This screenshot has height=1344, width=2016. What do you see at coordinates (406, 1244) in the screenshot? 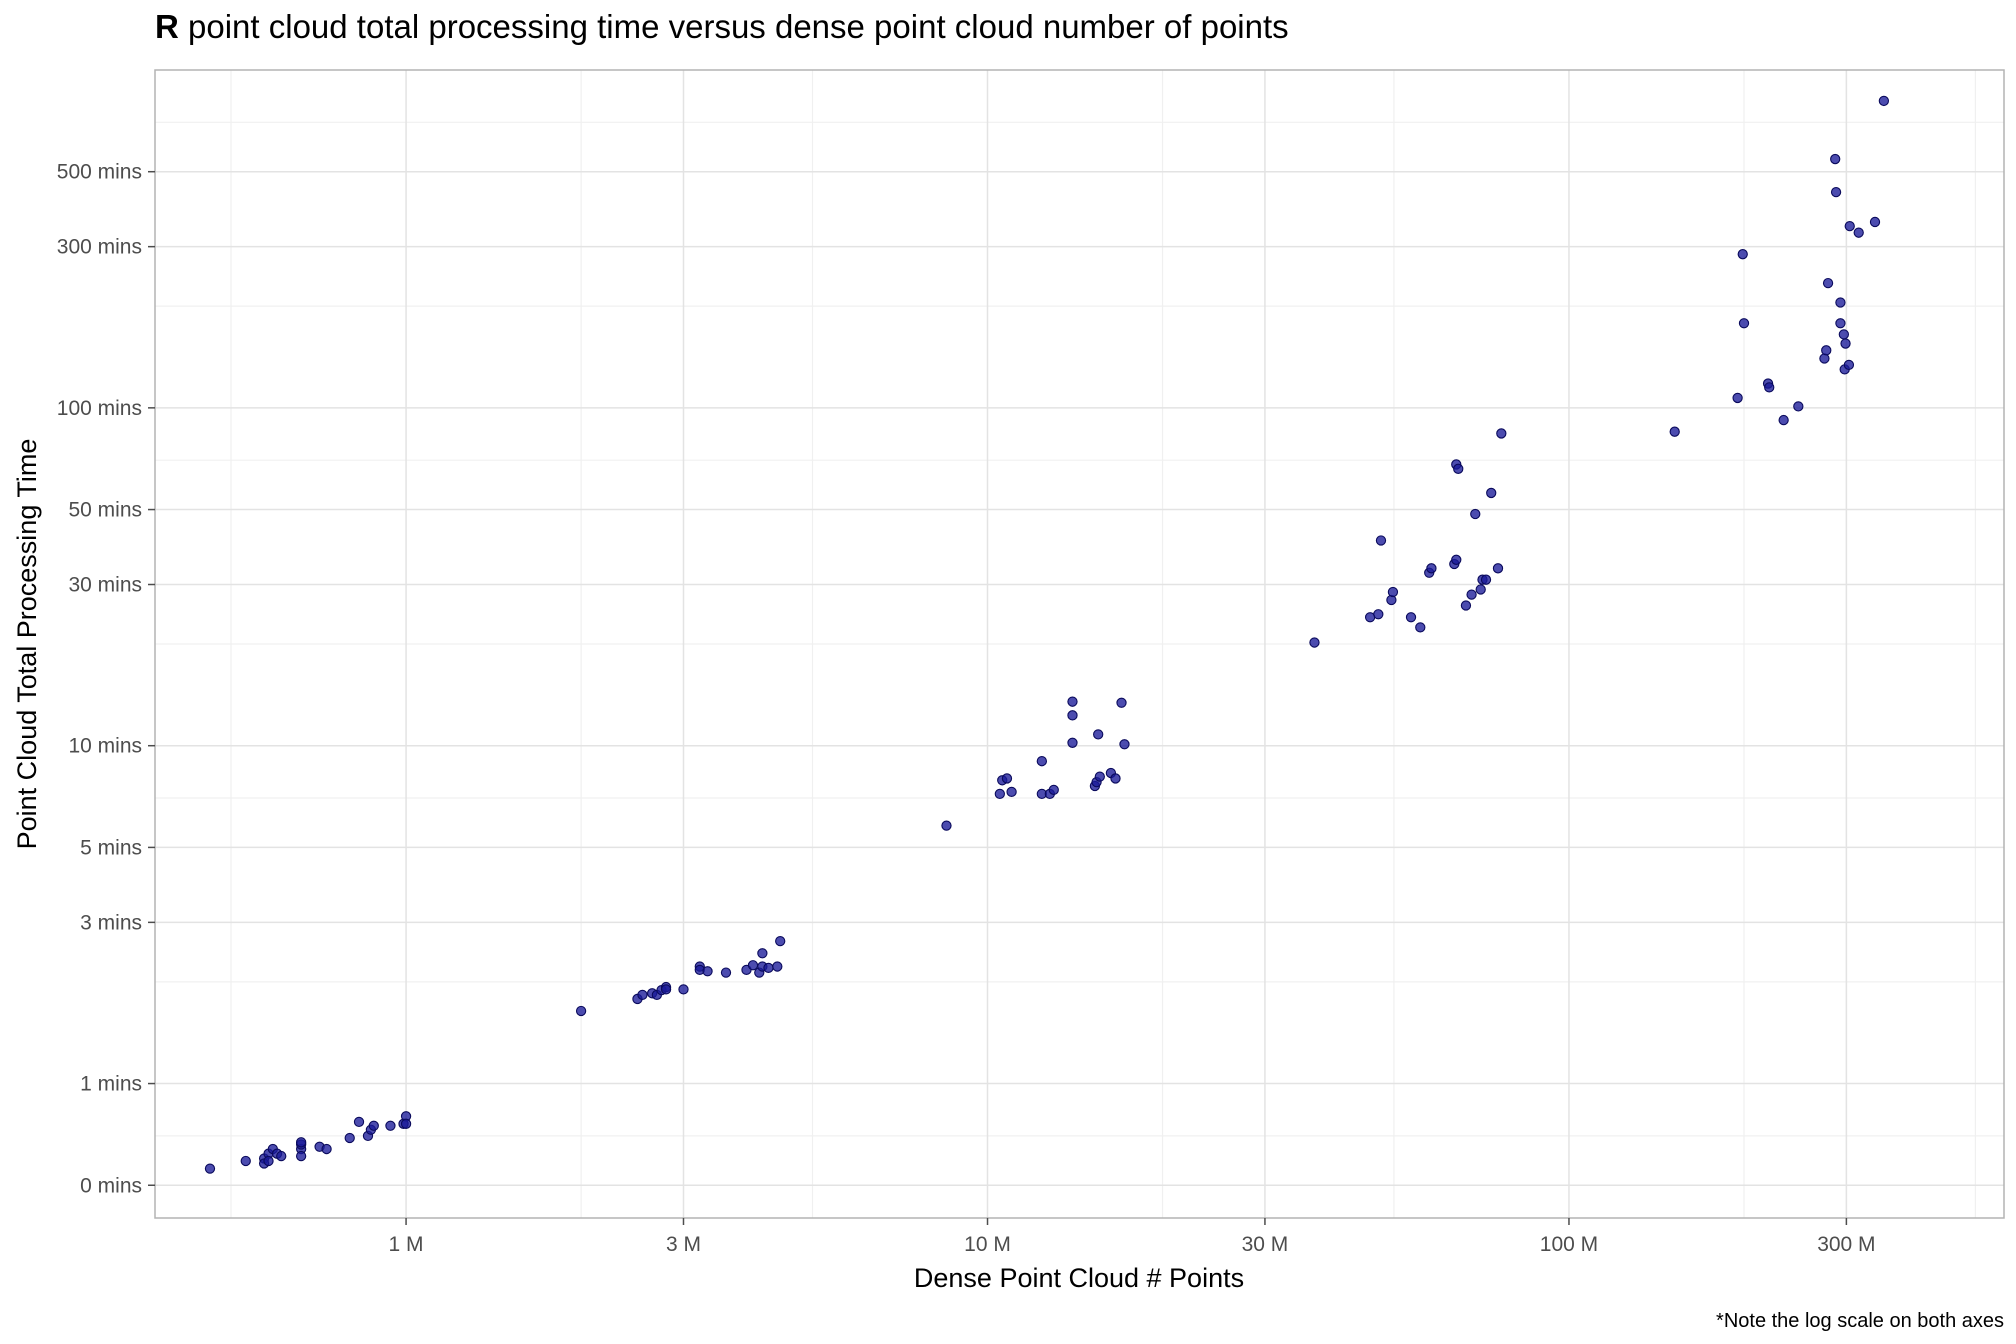
I see `x-tick-label: 1 M` at bounding box center [406, 1244].